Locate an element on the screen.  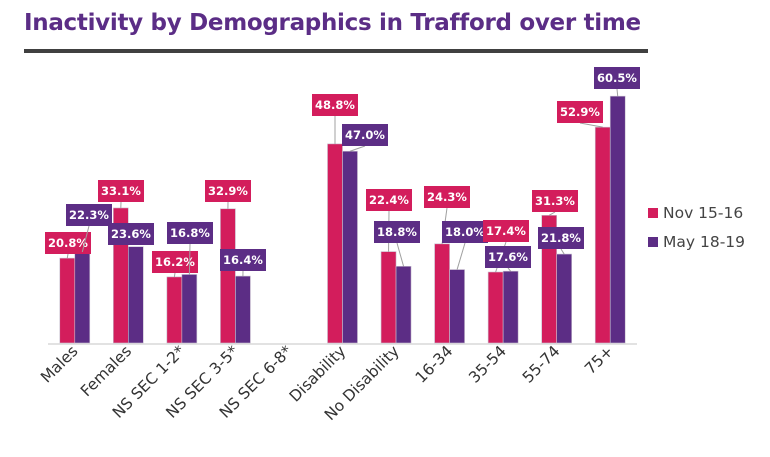
x-tick-label: Males is located at coordinates (59, 364).